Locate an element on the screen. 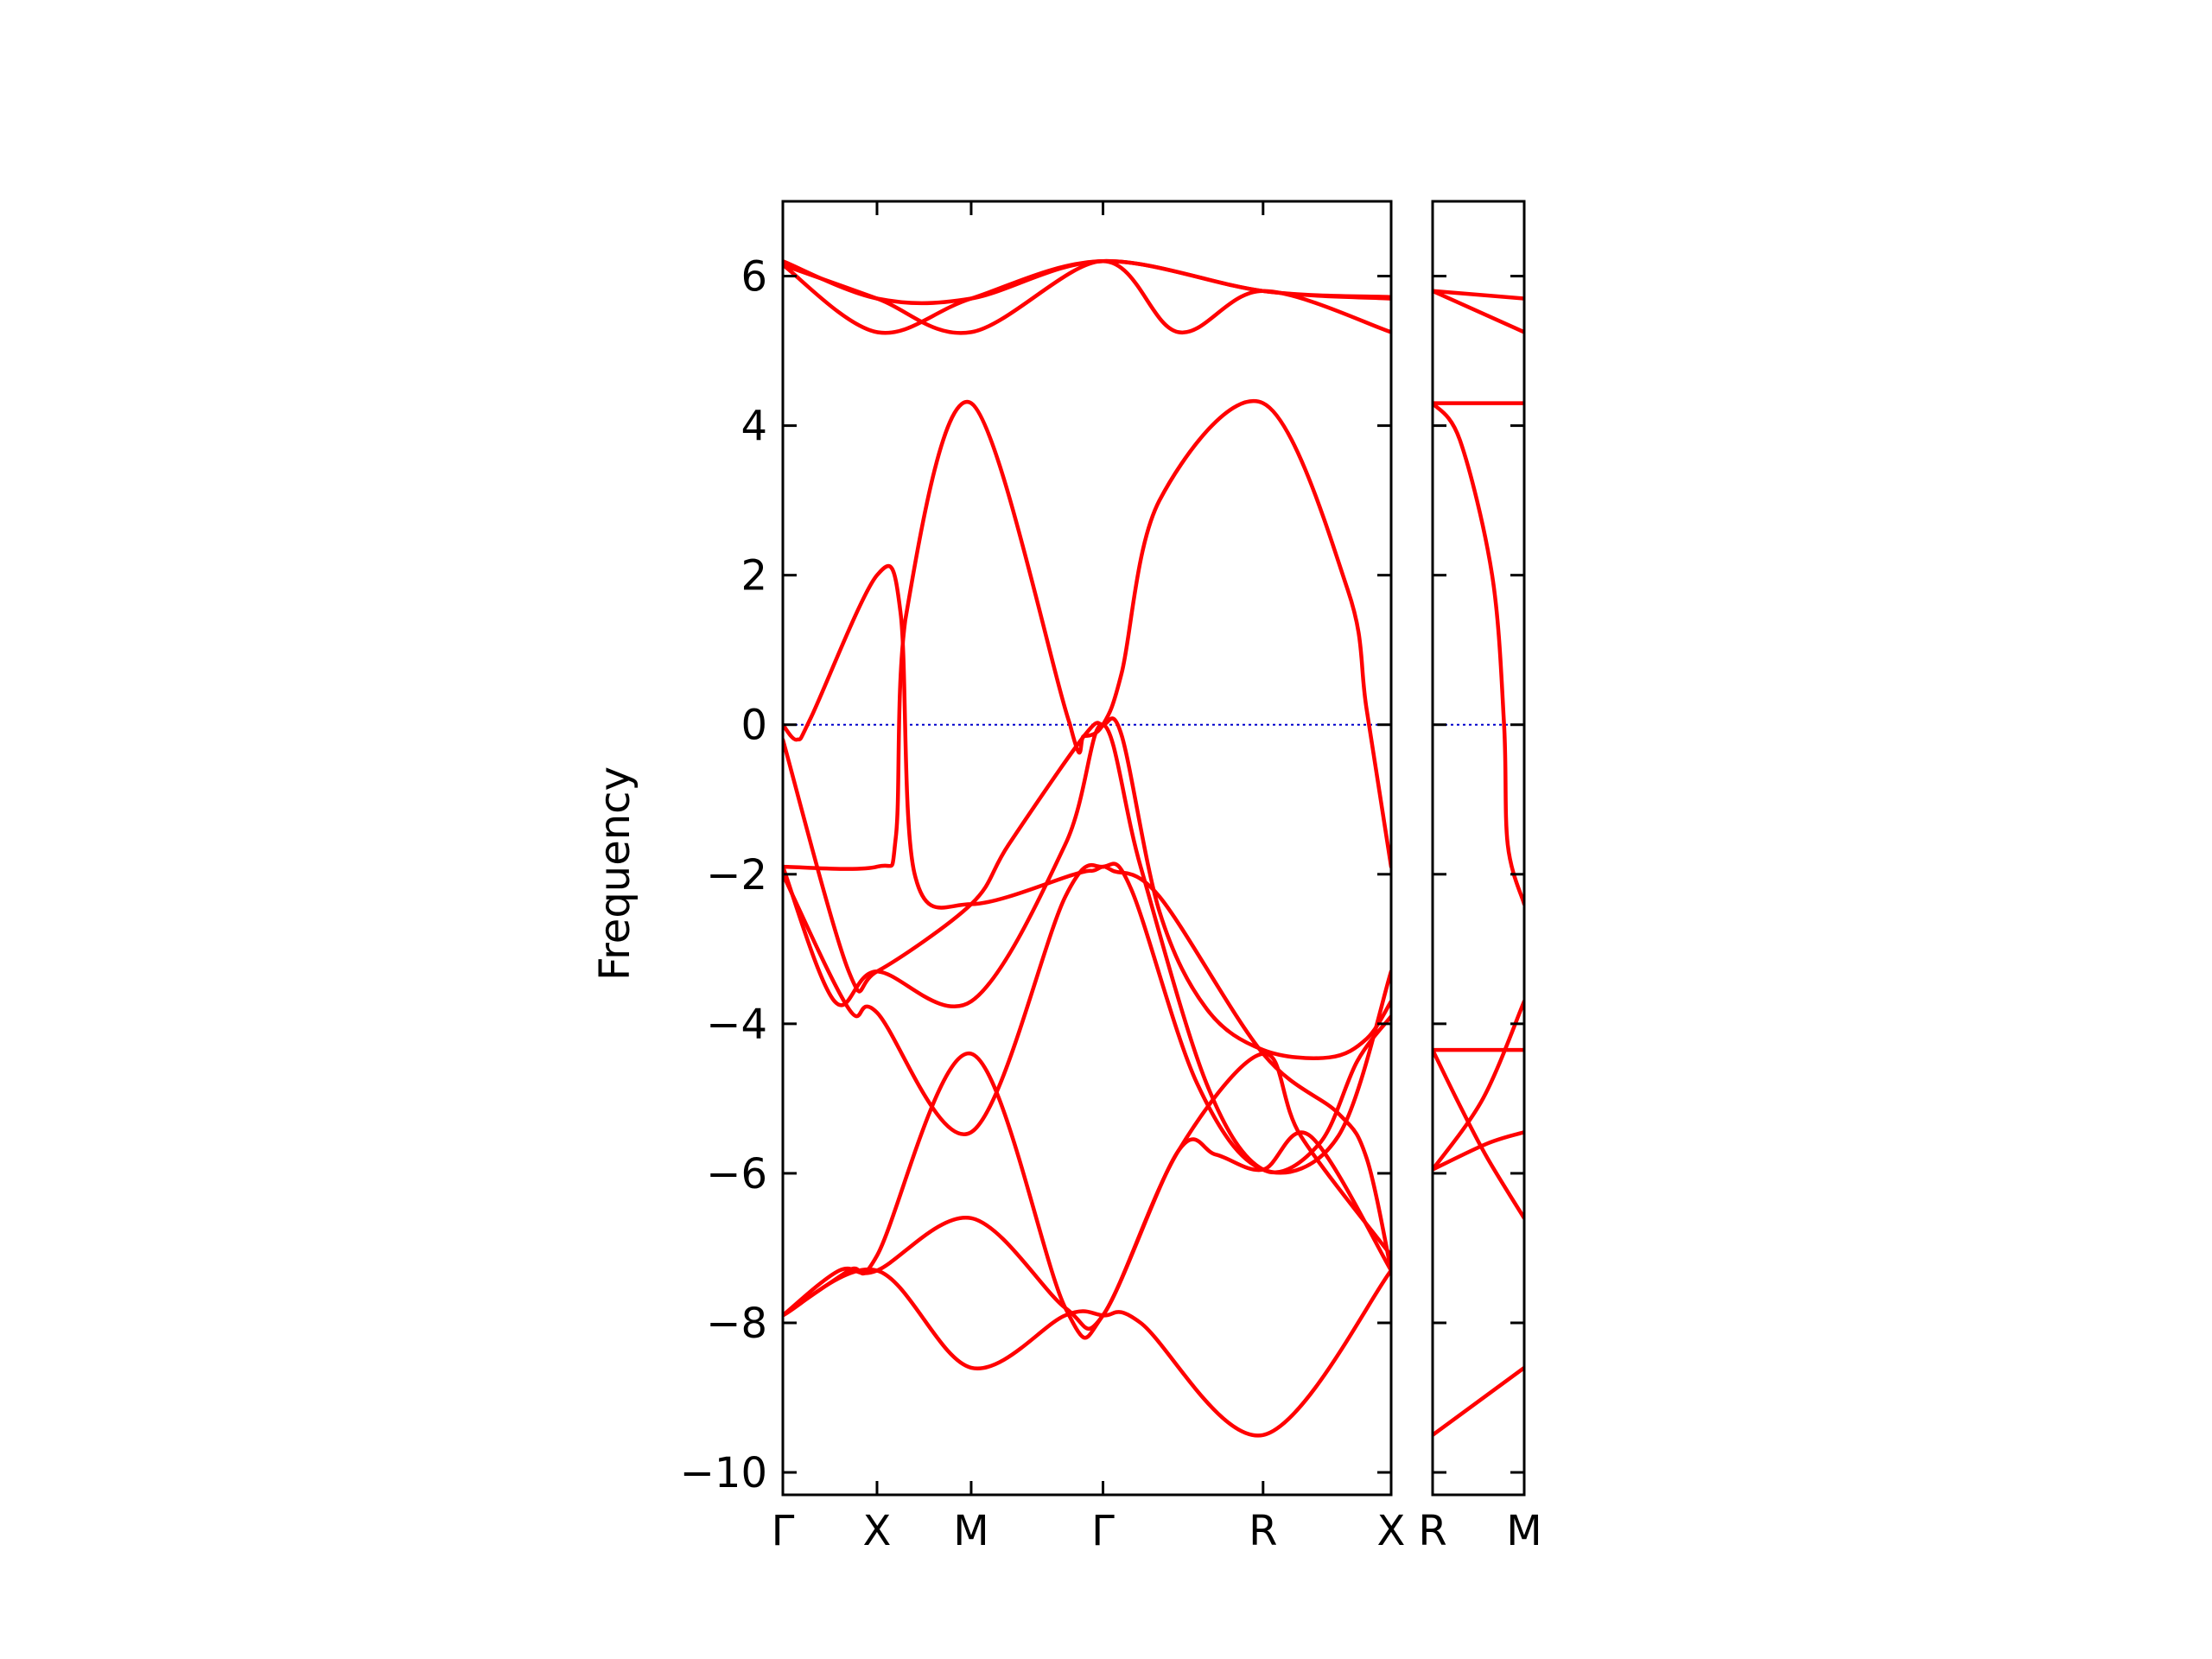 The image size is (2212, 1659). bands is located at coordinates (1478, 863).